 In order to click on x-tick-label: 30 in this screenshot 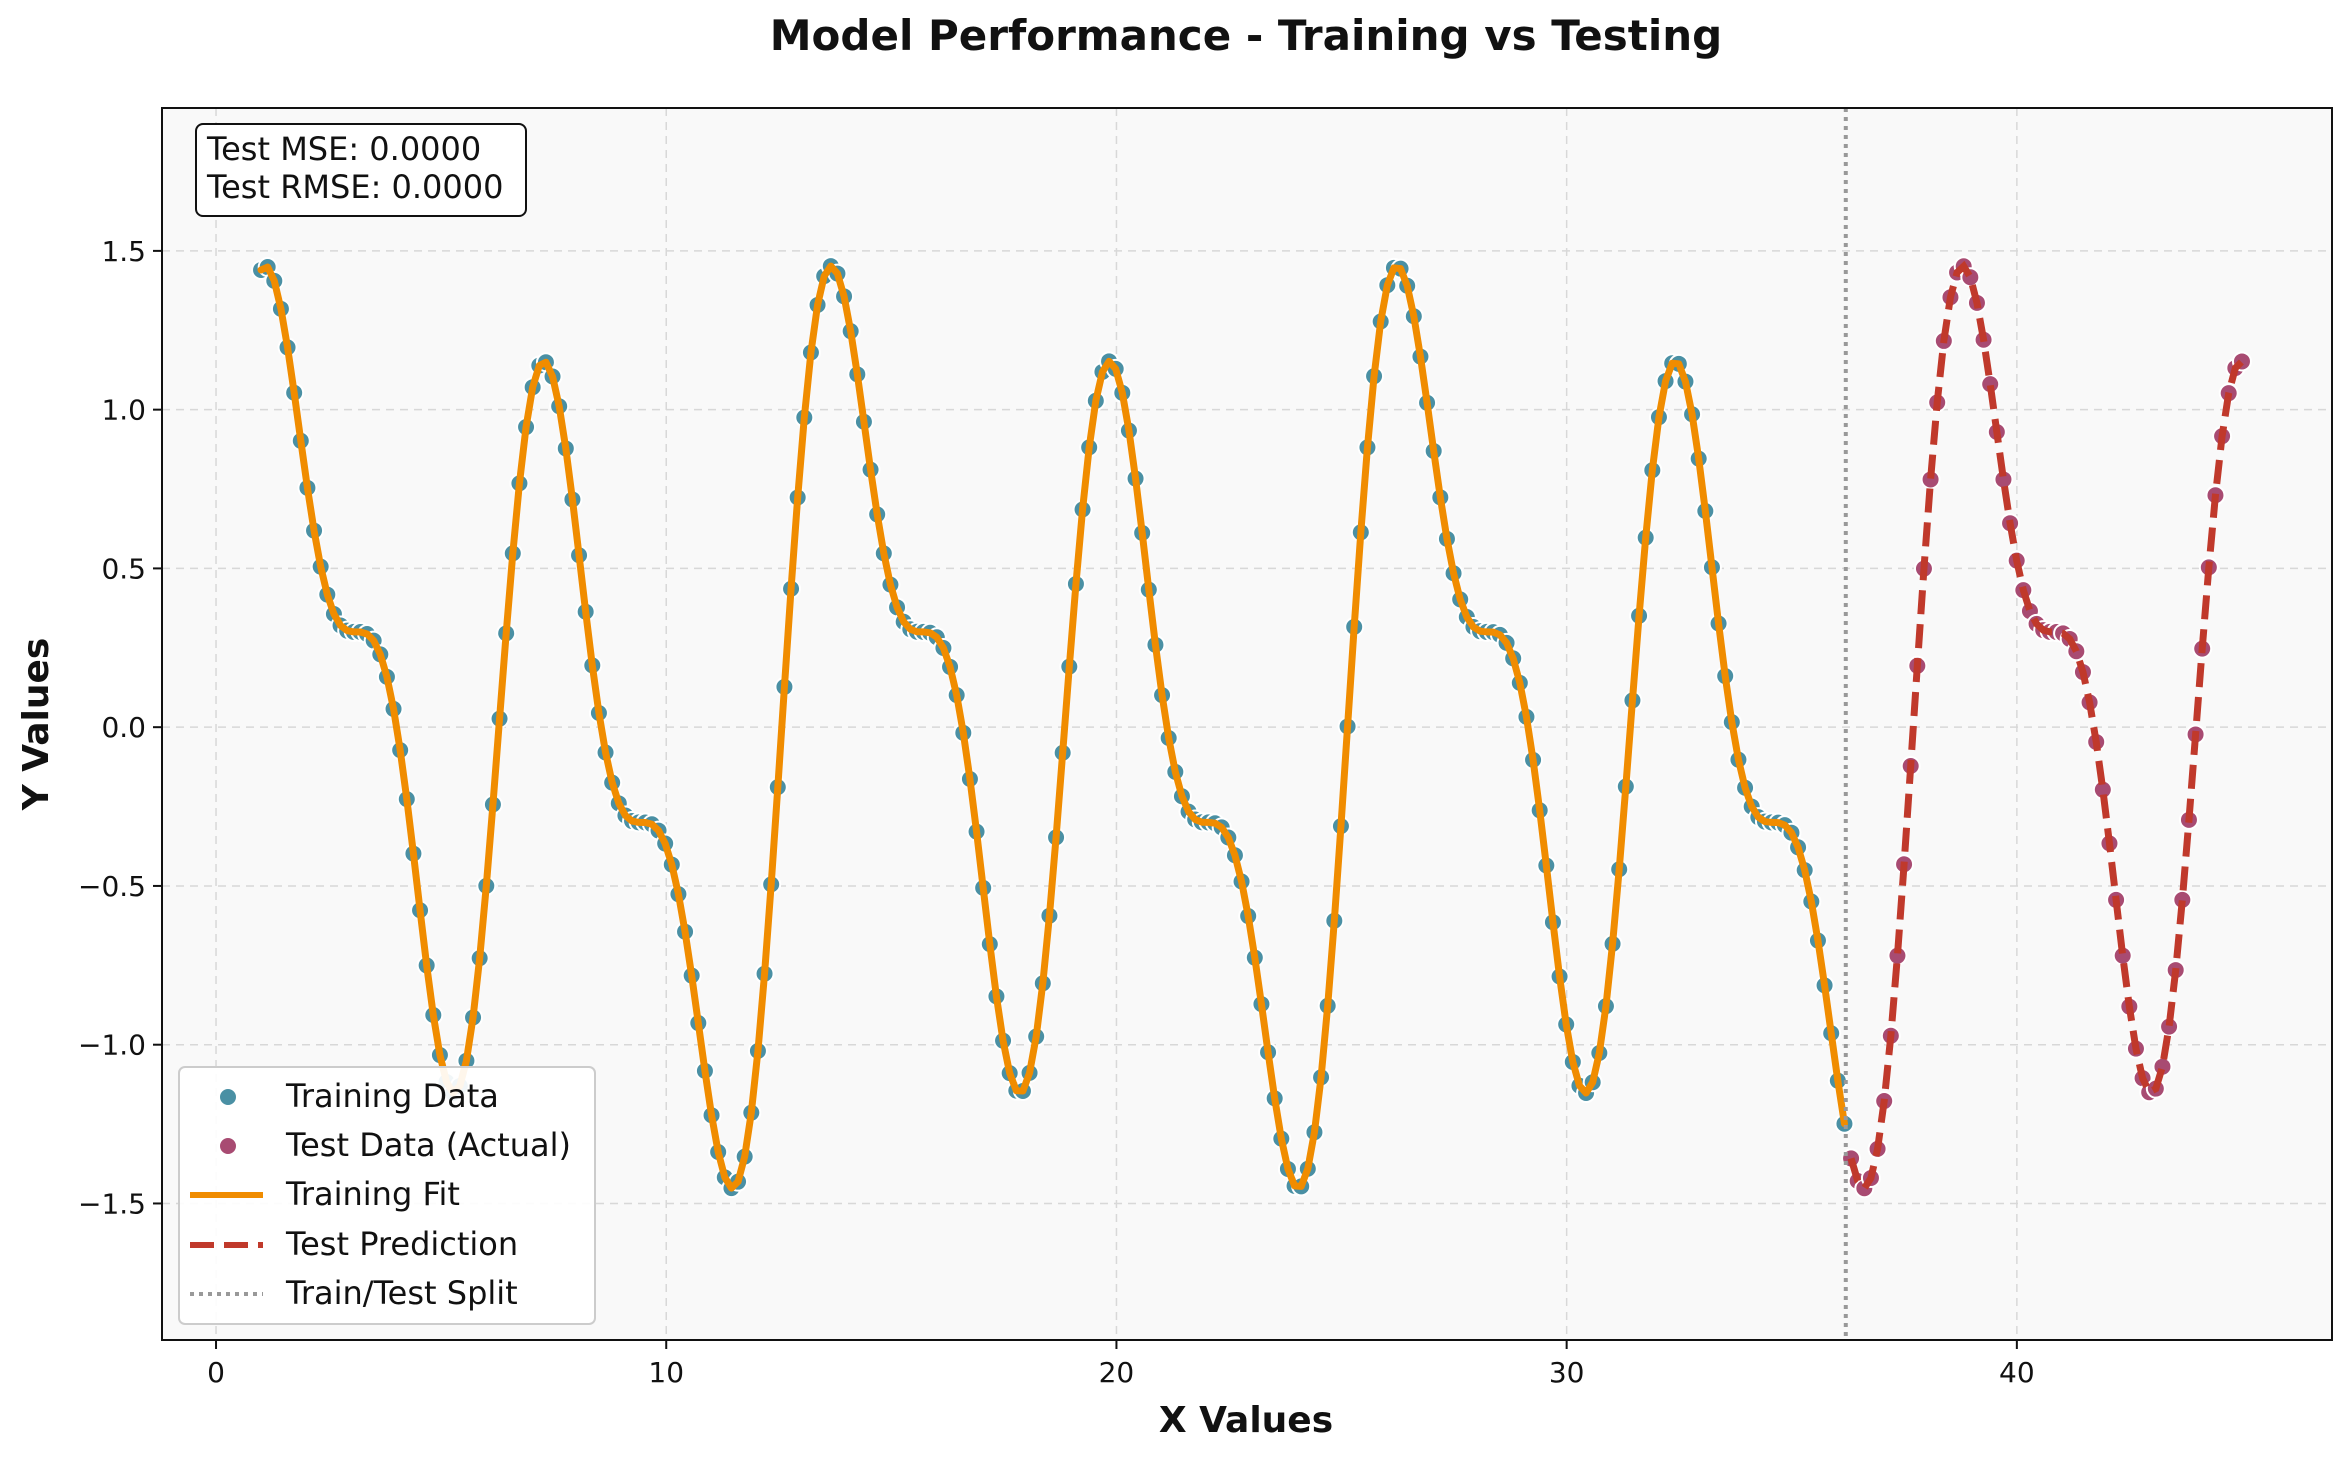, I will do `click(1567, 1372)`.